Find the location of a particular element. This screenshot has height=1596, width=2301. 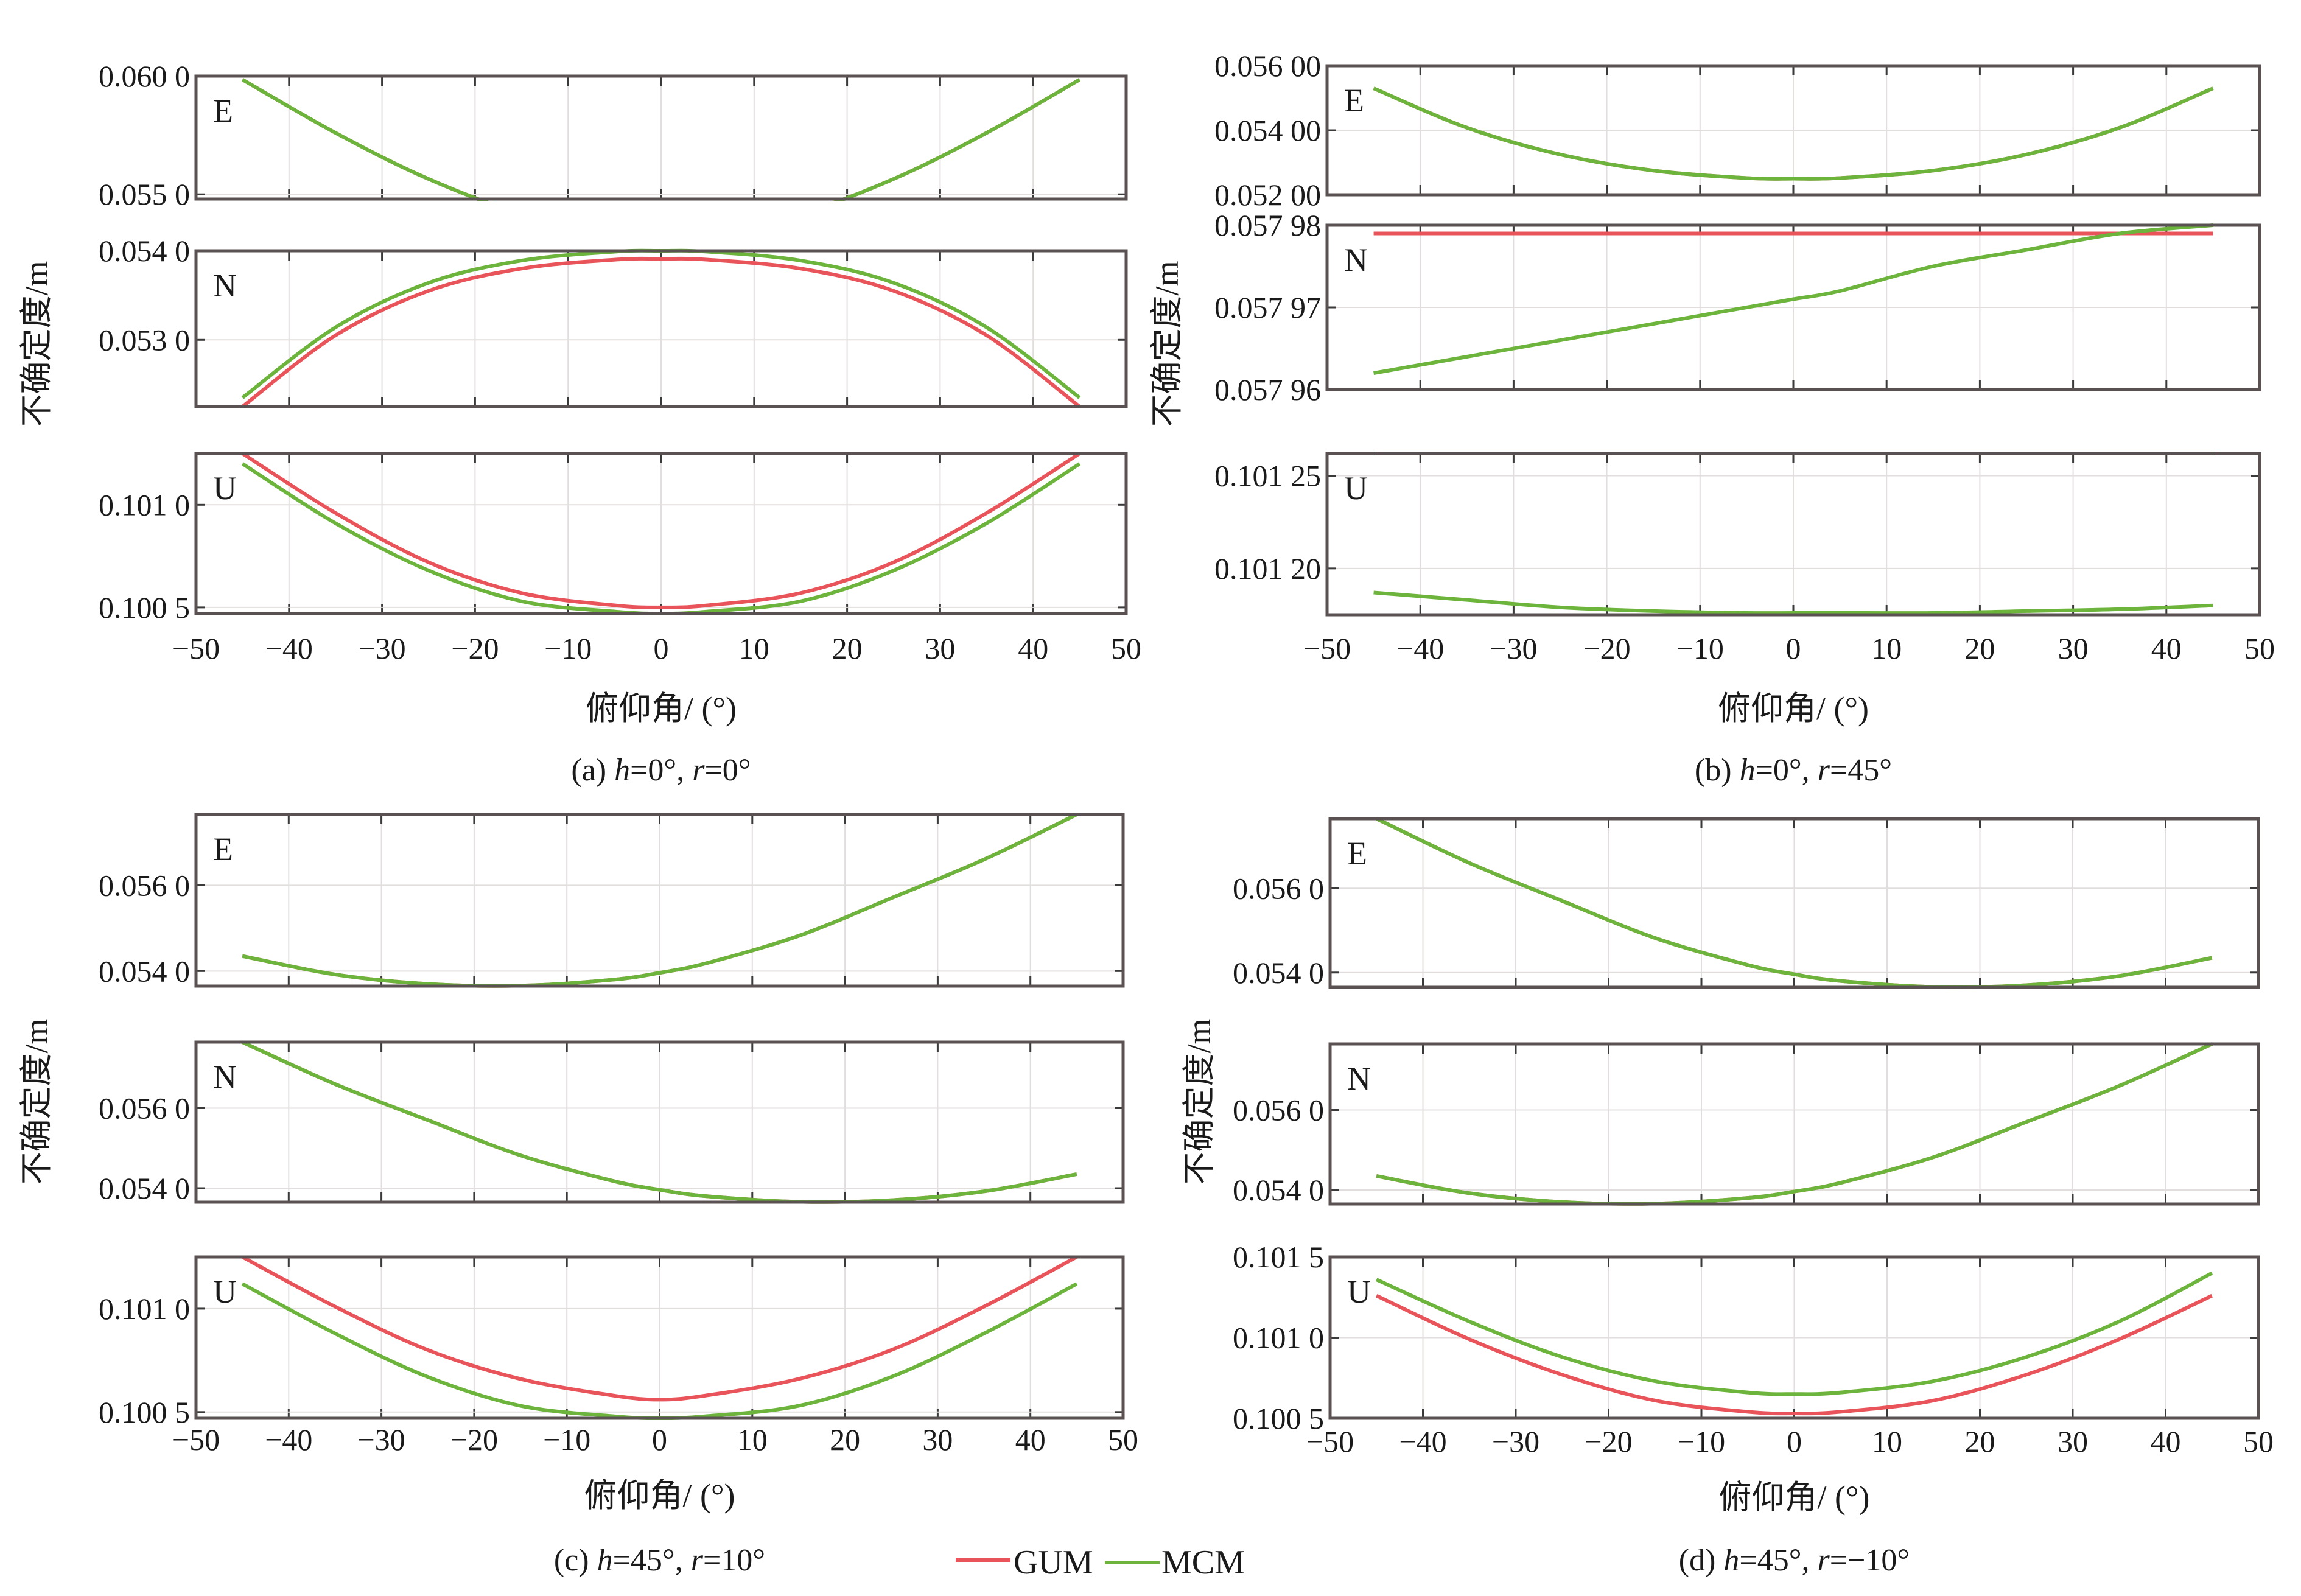

ytick-label: 0.054 00 is located at coordinates (1267, 130).